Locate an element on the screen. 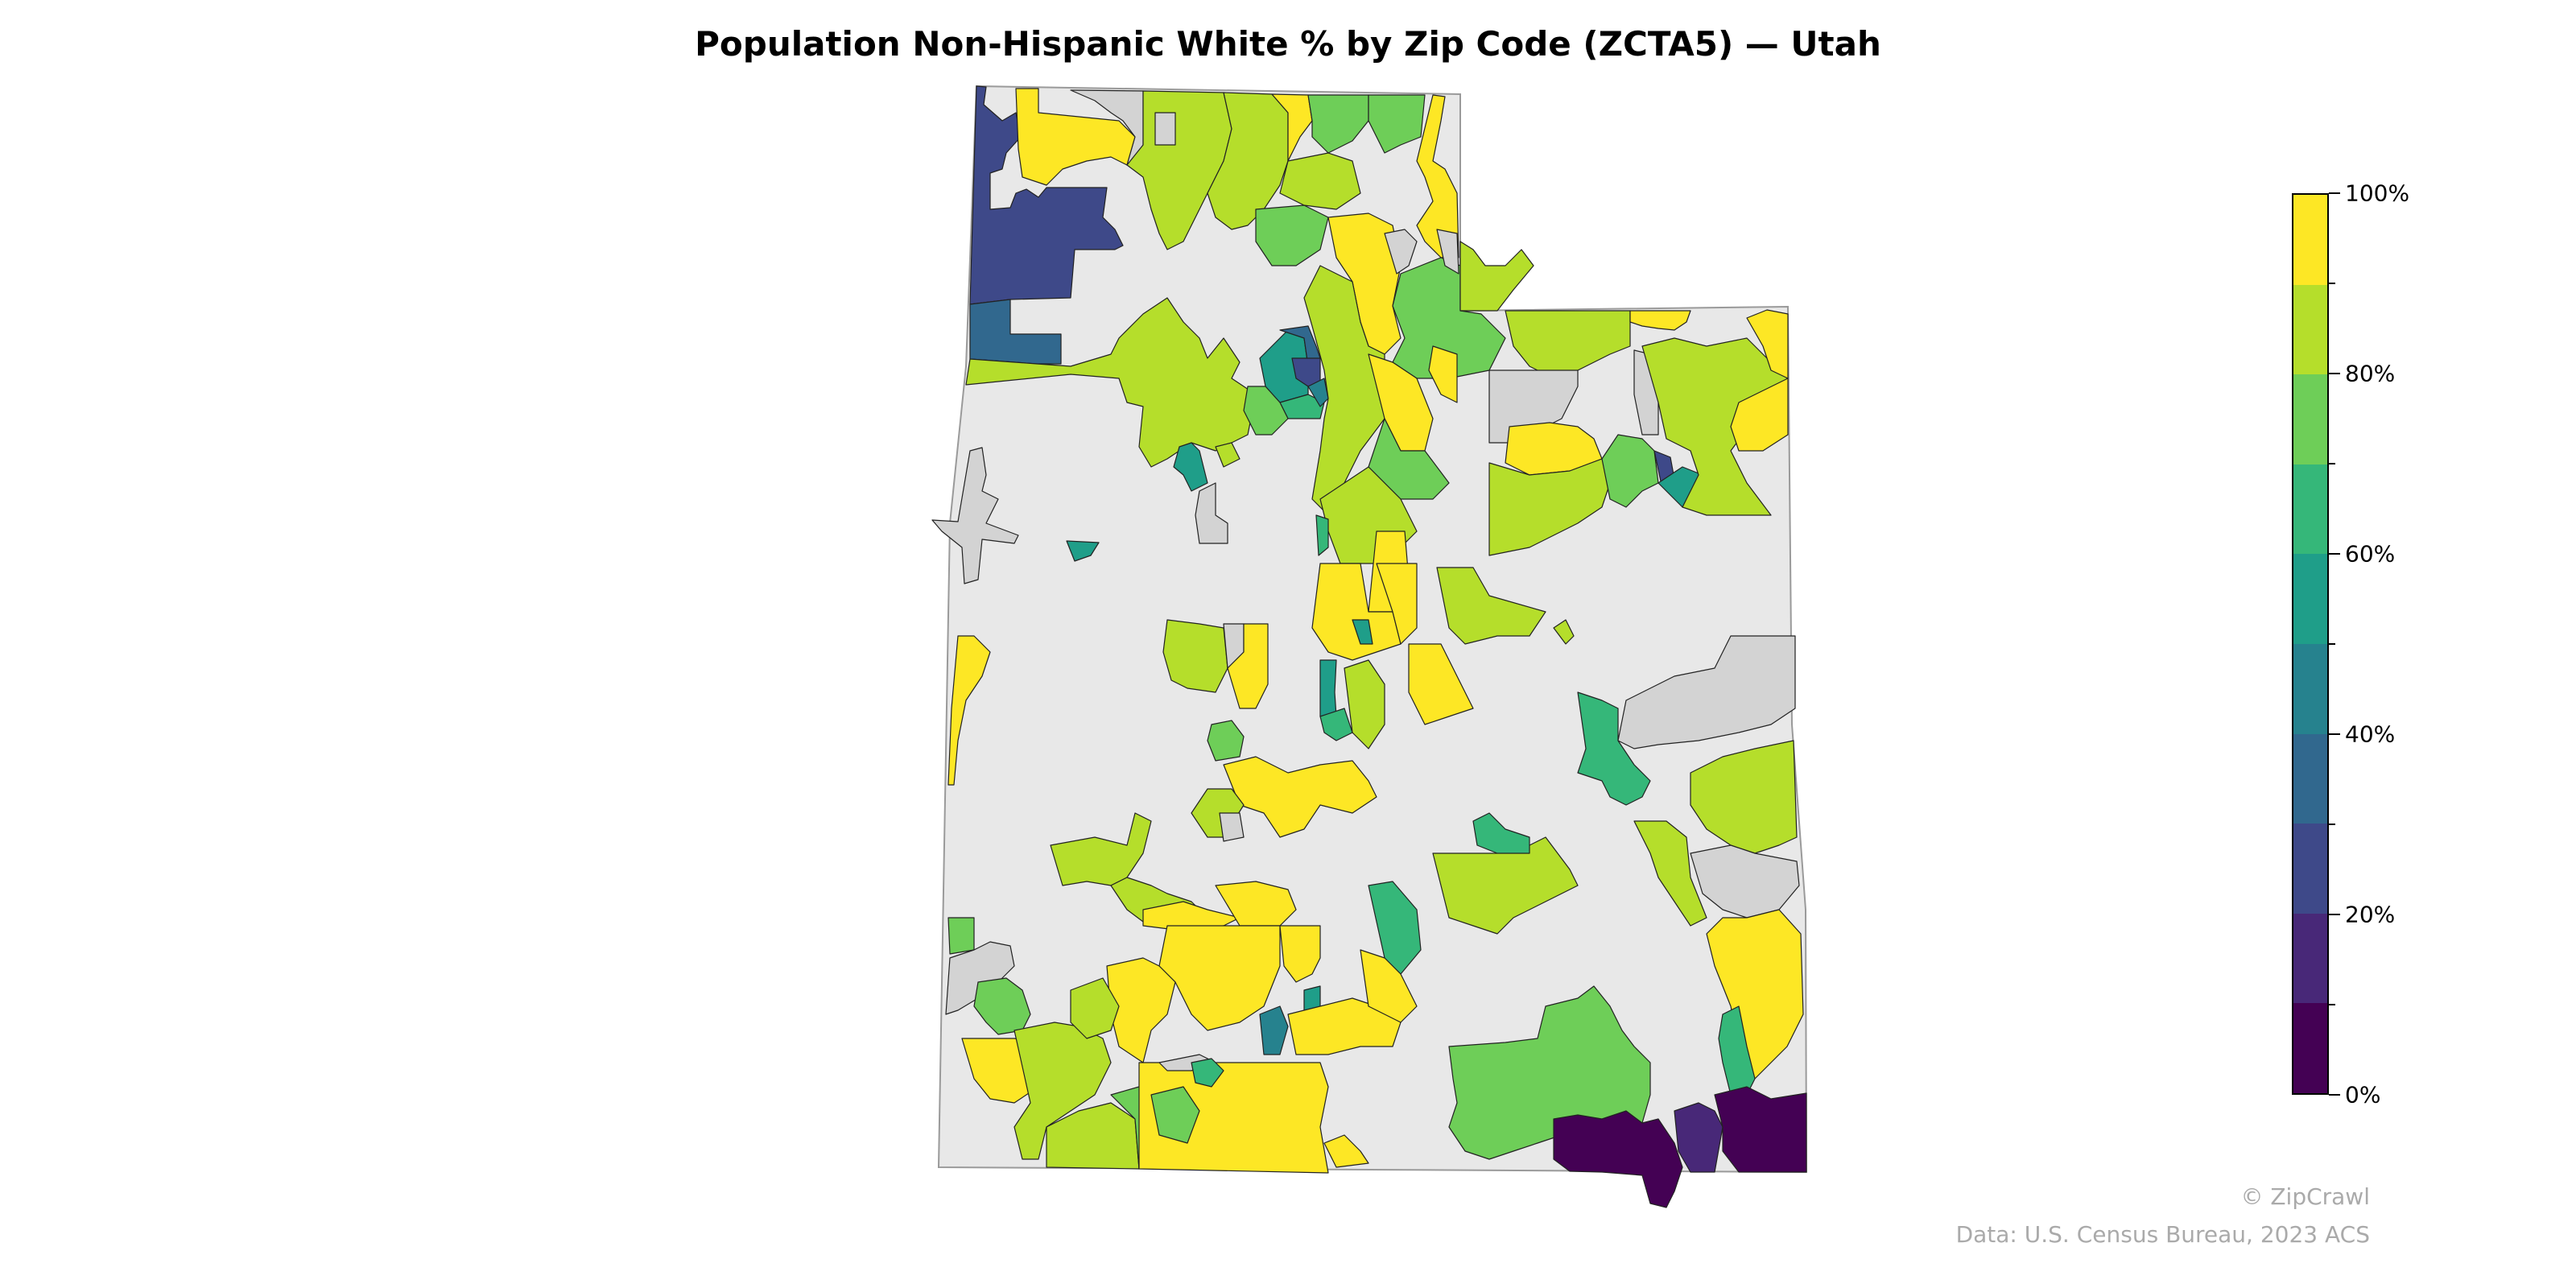  credit-text: © ZipCrawl is located at coordinates (2305, 1196).